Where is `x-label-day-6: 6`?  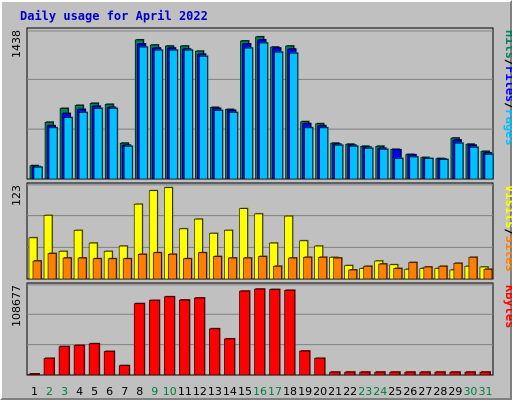
x-label-day-6: 6 is located at coordinates (109, 391).